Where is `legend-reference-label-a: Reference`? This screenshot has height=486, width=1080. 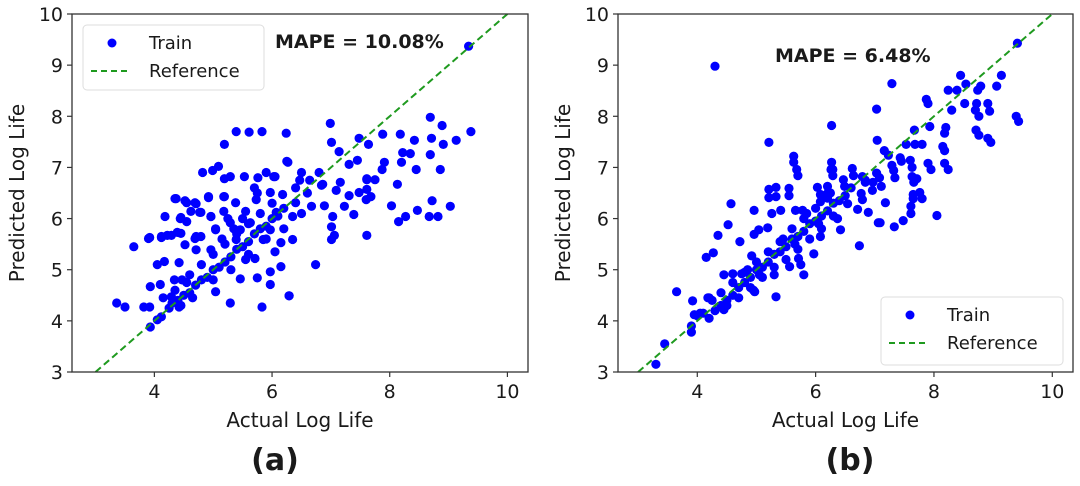 legend-reference-label-a: Reference is located at coordinates (194, 71).